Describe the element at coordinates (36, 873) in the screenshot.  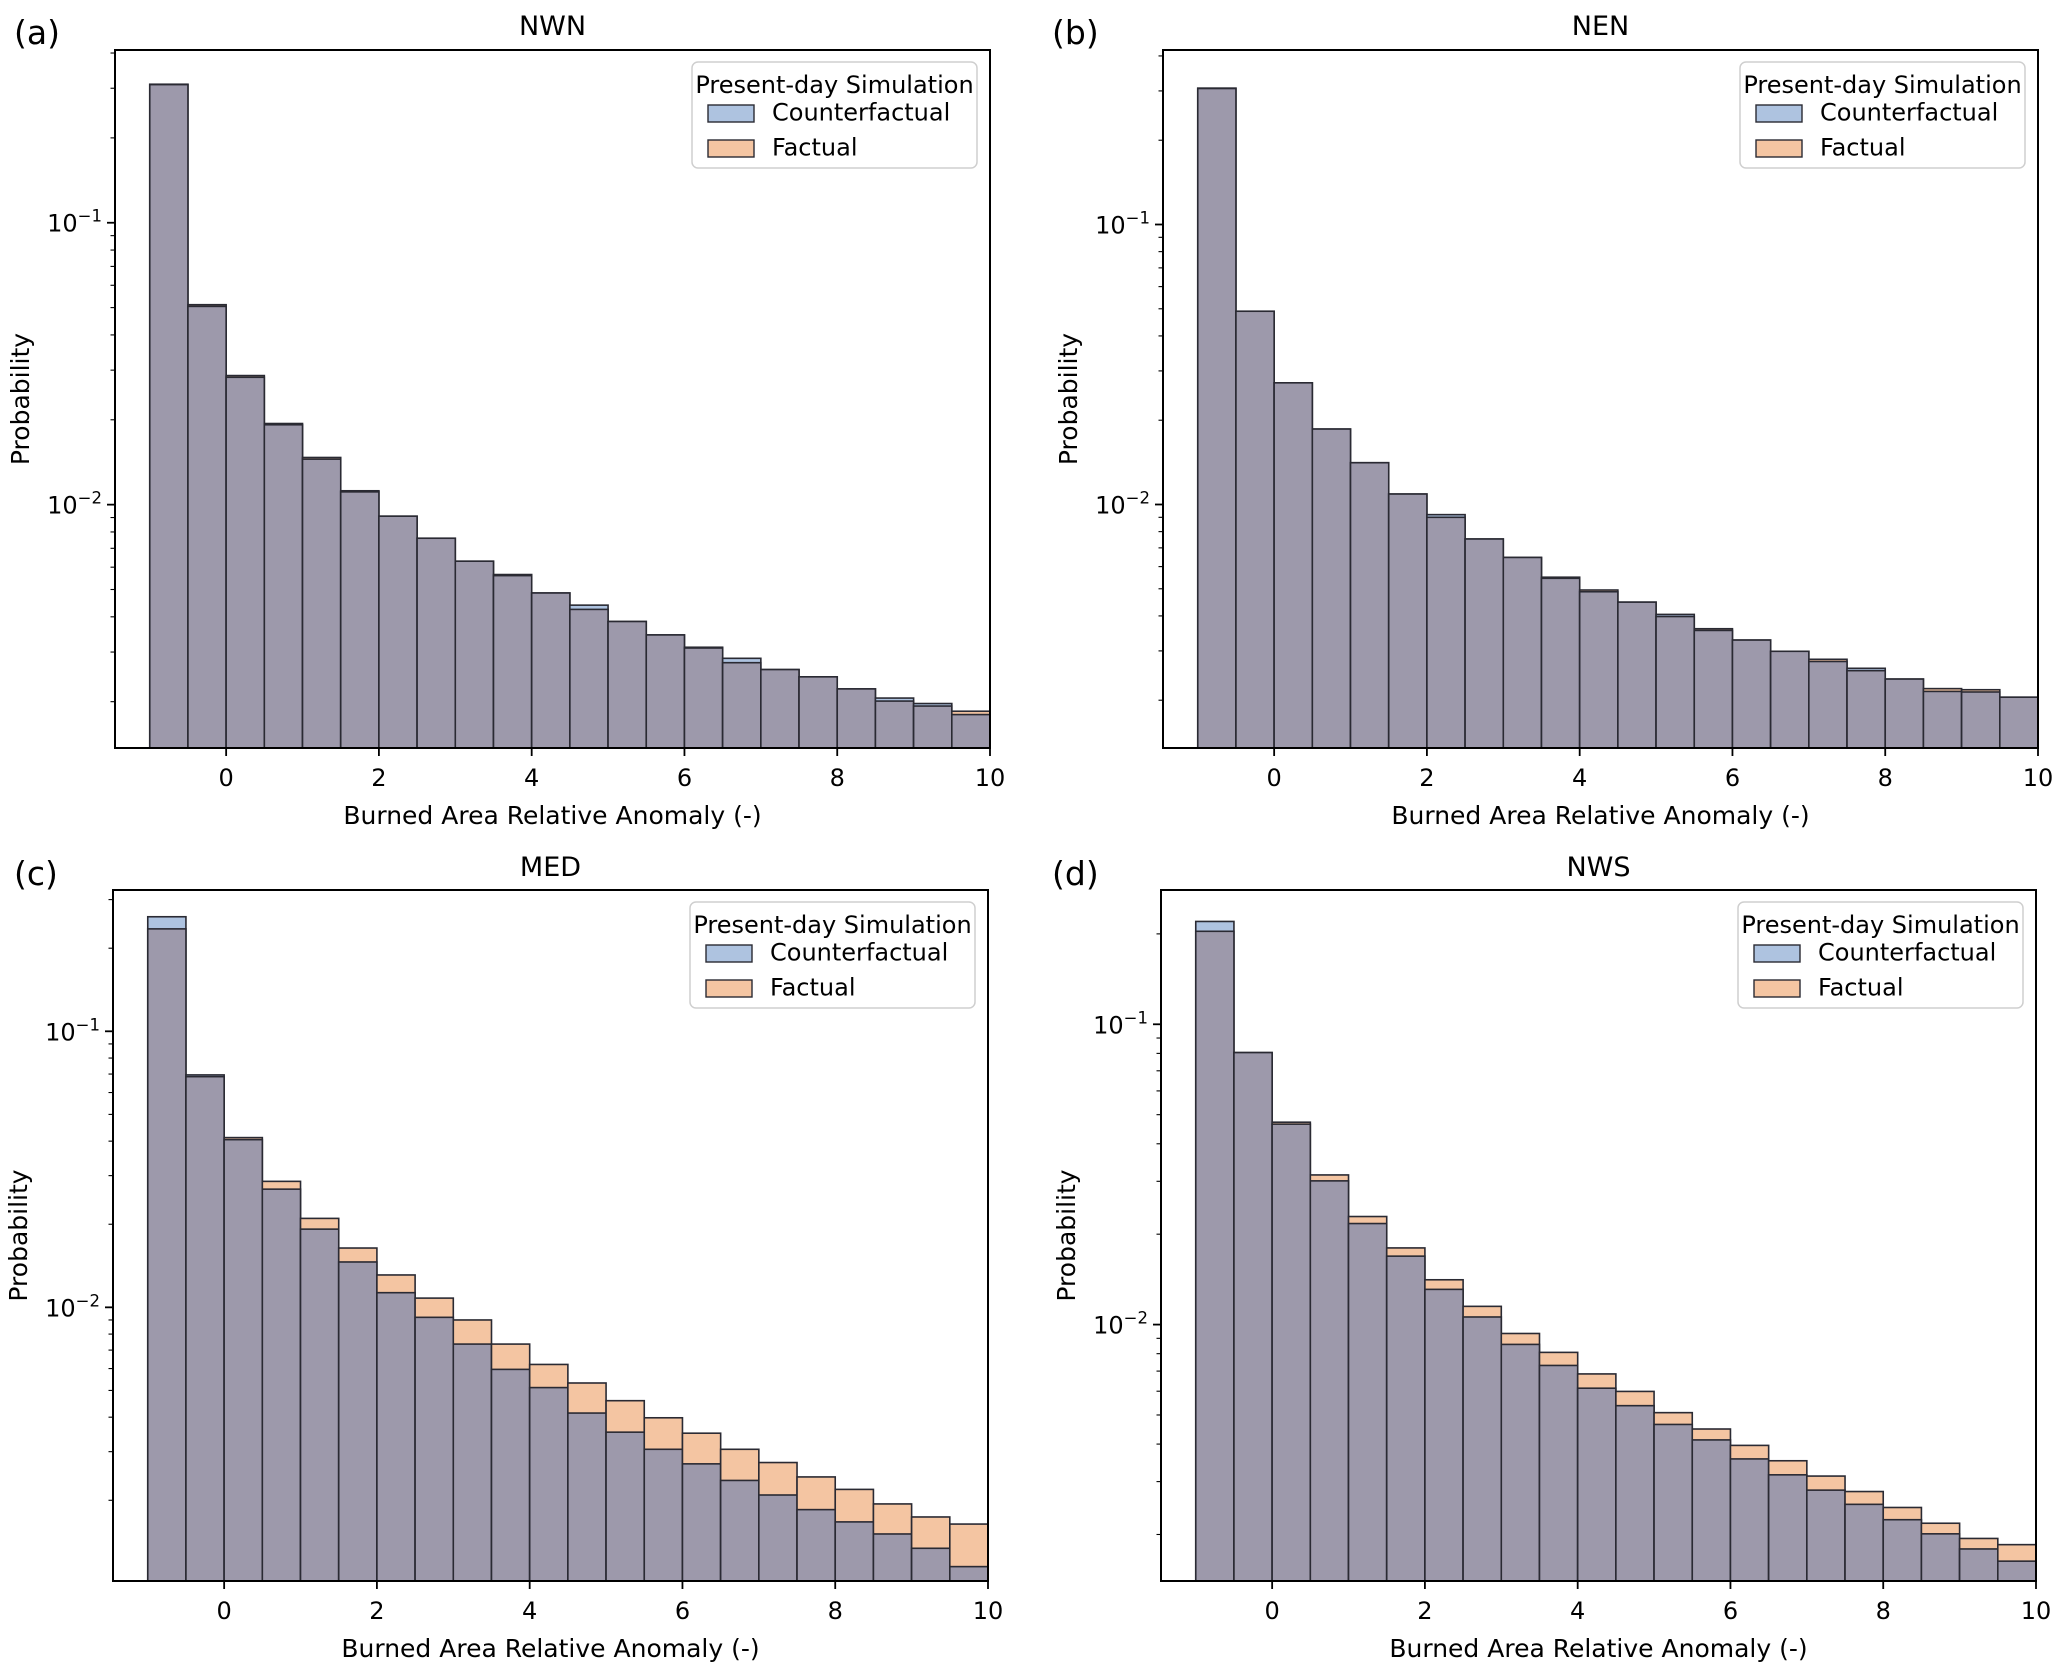
I see `panel-corner-label-c: (c)` at that location.